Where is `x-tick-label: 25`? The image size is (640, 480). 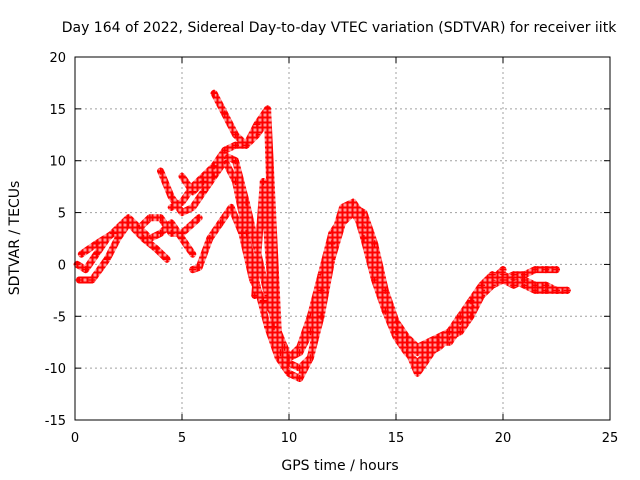
x-tick-label: 25 is located at coordinates (610, 438).